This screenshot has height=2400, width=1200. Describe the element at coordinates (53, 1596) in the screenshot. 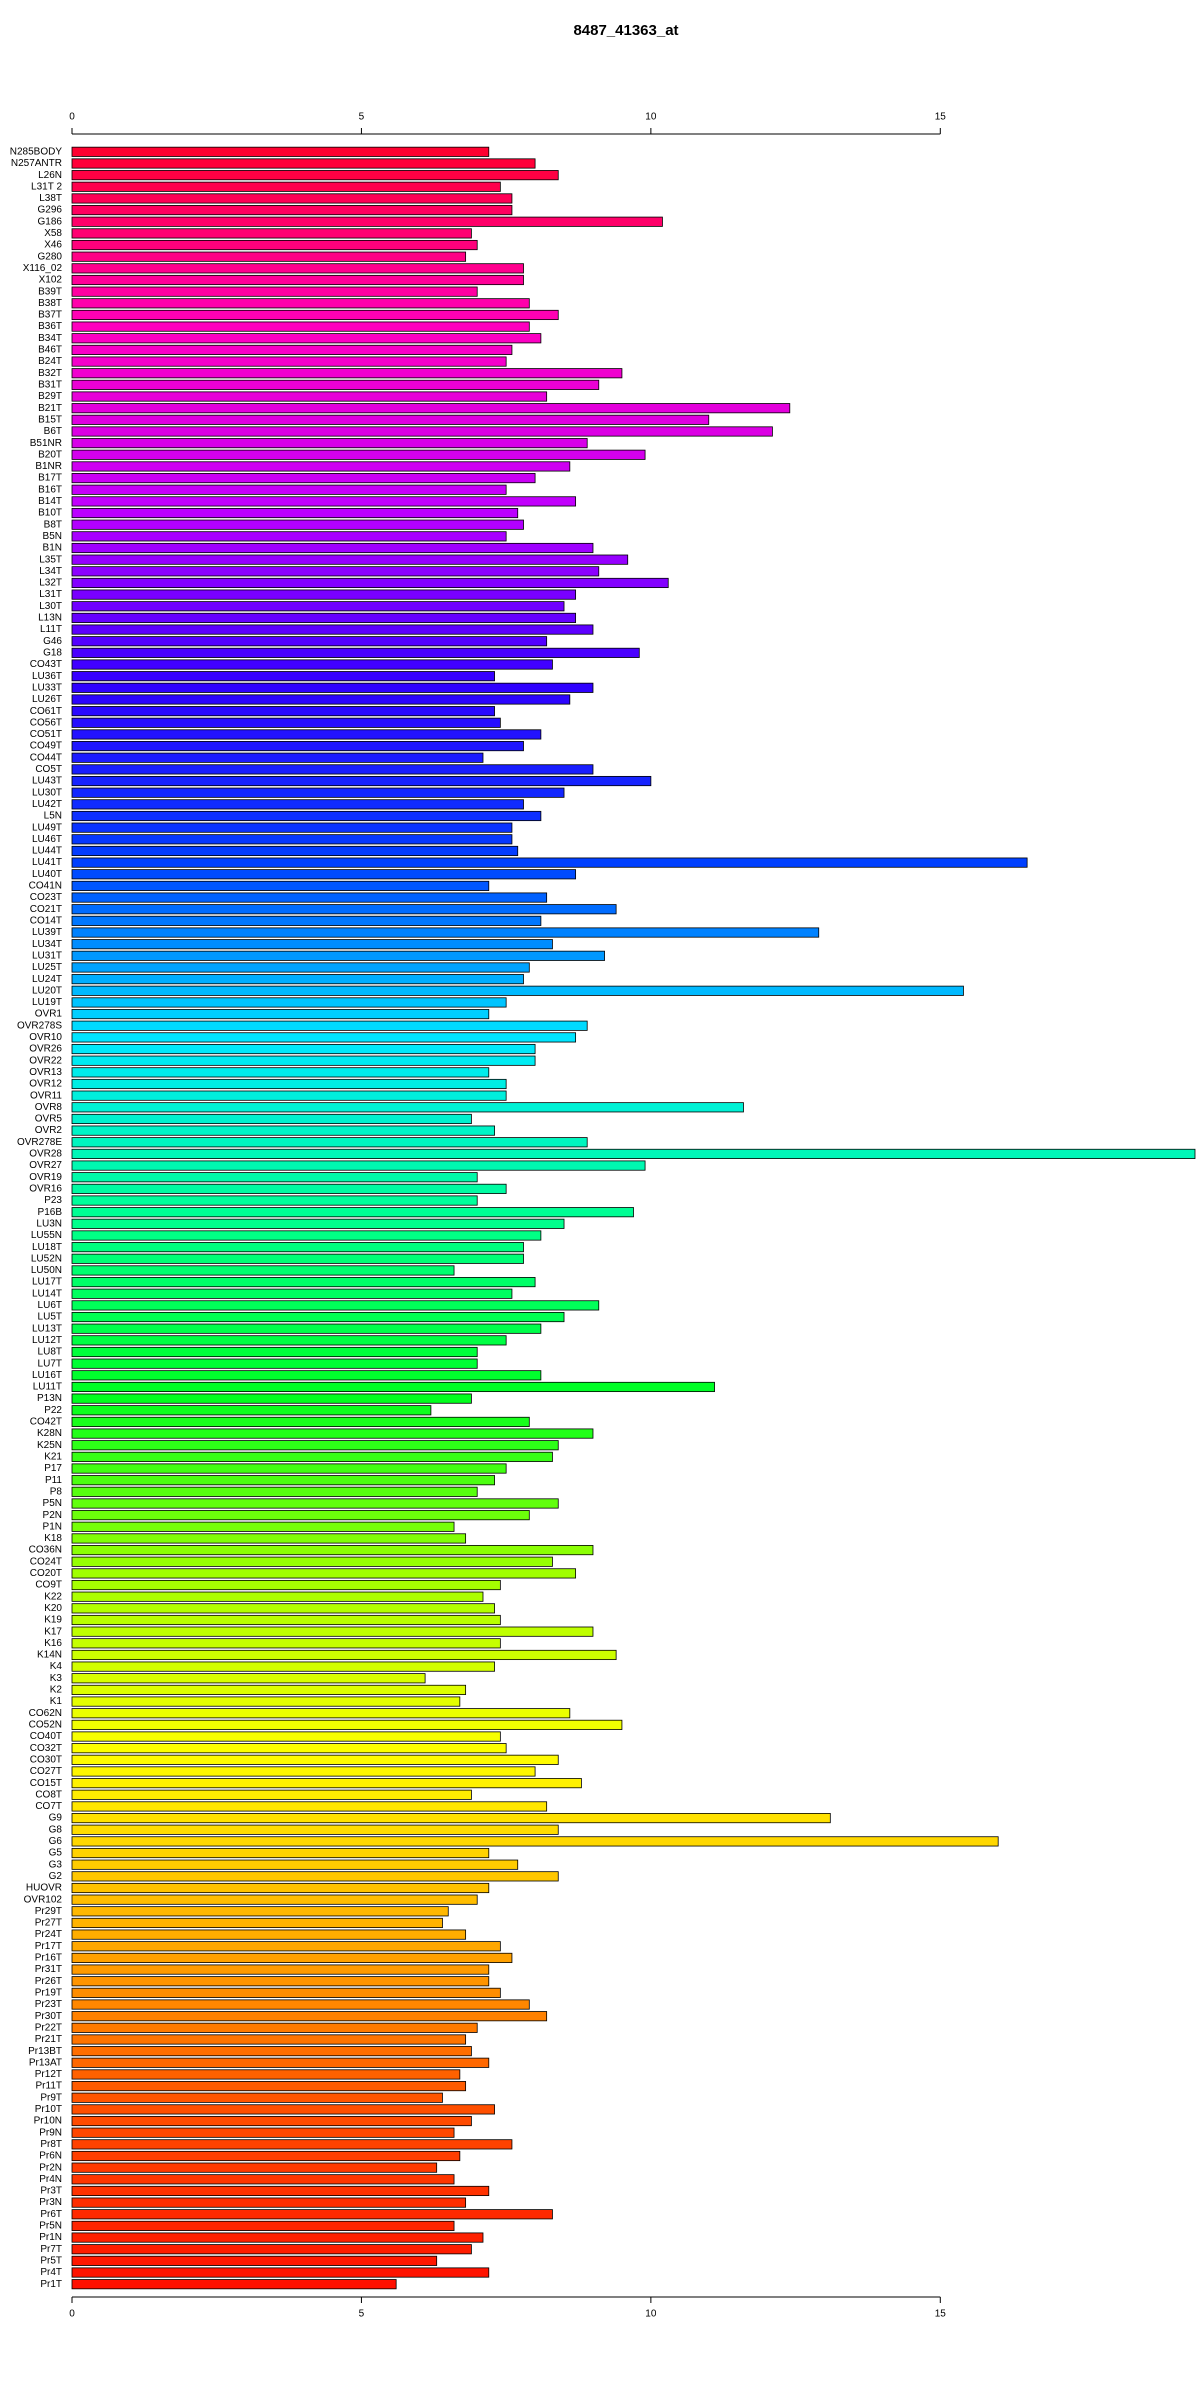

I see `y-tick-label: K22` at that location.